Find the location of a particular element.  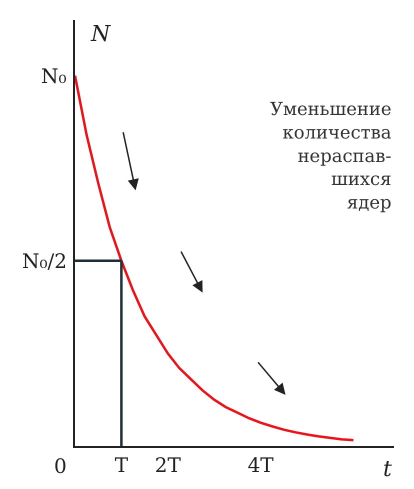

x-tick-label: 4T is located at coordinates (261, 465).